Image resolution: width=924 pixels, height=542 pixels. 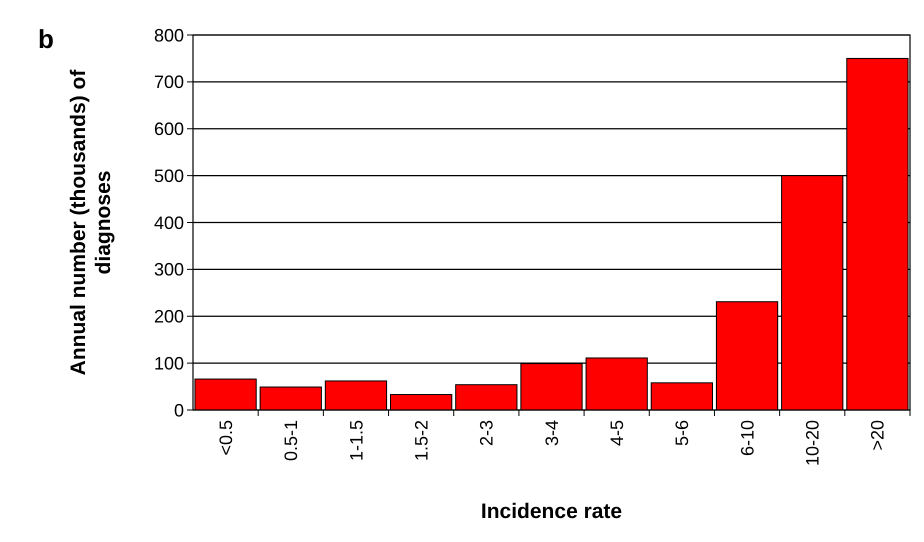 I want to click on y-tick-label: 800, so click(x=169, y=35).